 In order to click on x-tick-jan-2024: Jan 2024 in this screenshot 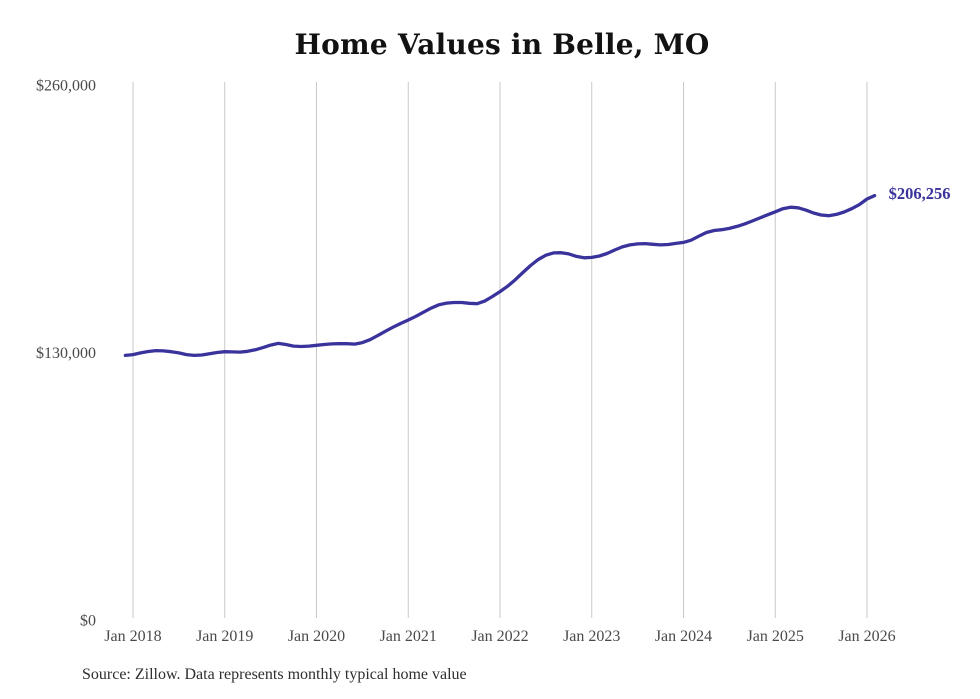, I will do `click(683, 636)`.